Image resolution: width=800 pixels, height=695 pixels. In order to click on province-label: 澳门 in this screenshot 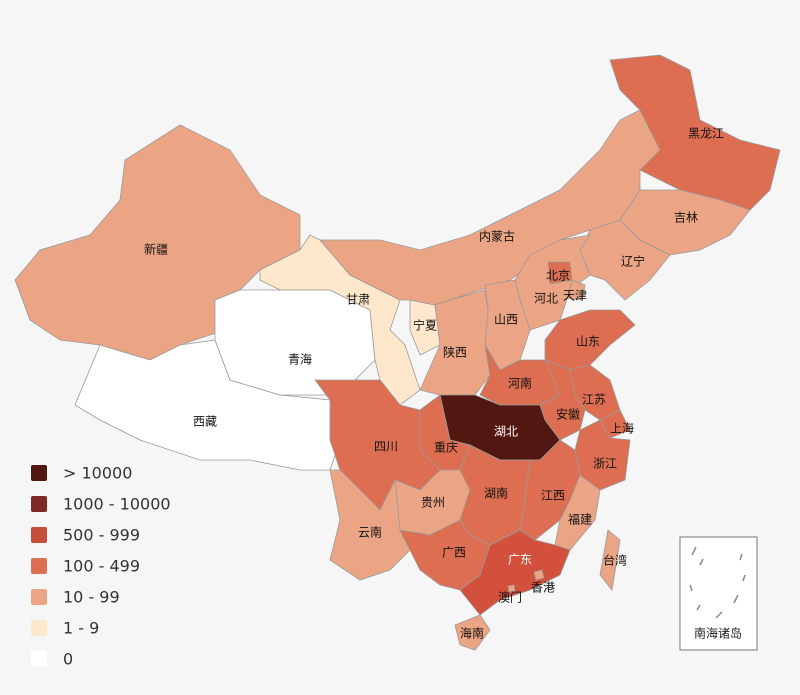, I will do `click(510, 597)`.